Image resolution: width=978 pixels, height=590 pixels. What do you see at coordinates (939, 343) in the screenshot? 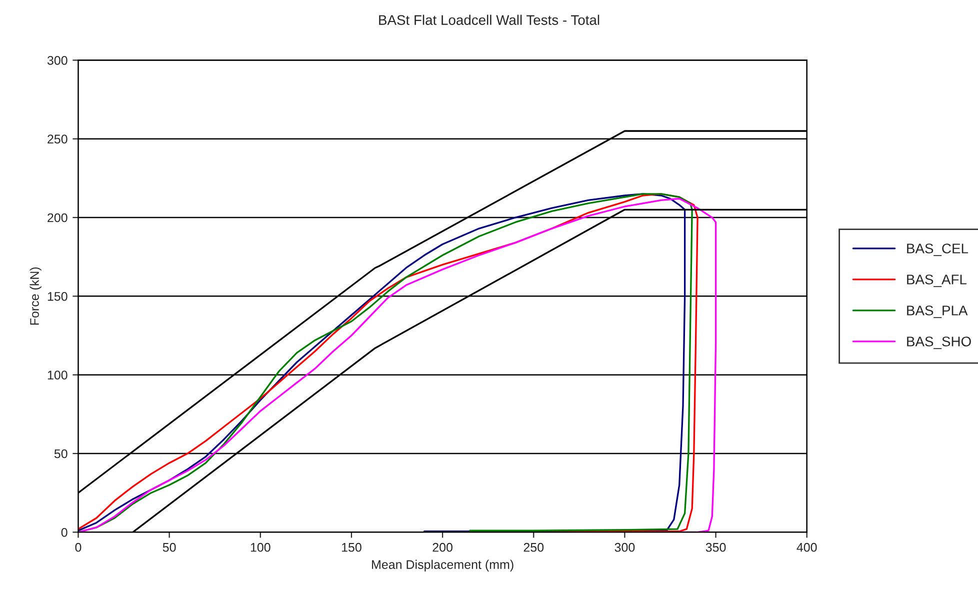
I see `legend-label: BAS_SHO` at bounding box center [939, 343].